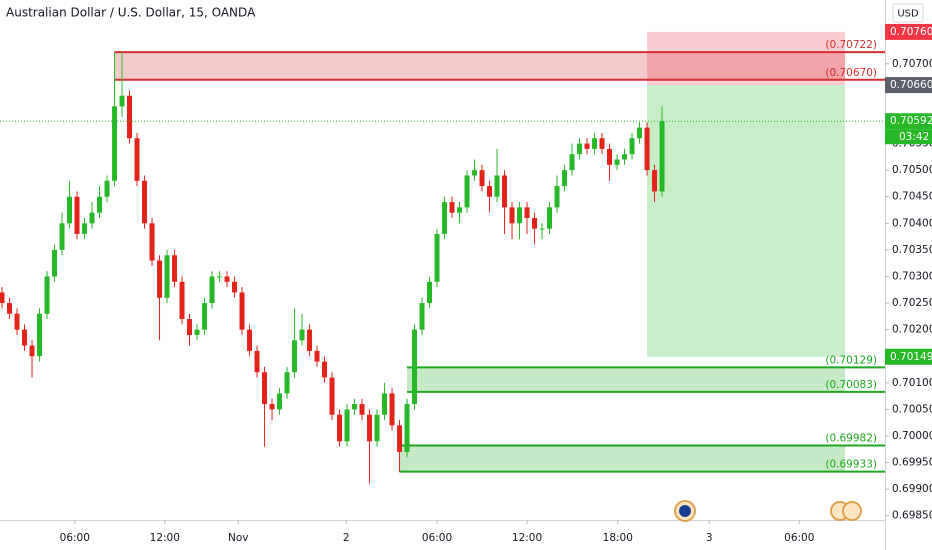 Image resolution: width=932 pixels, height=550 pixels. Describe the element at coordinates (912, 330) in the screenshot. I see `y-tick-label: 0.70200` at that location.